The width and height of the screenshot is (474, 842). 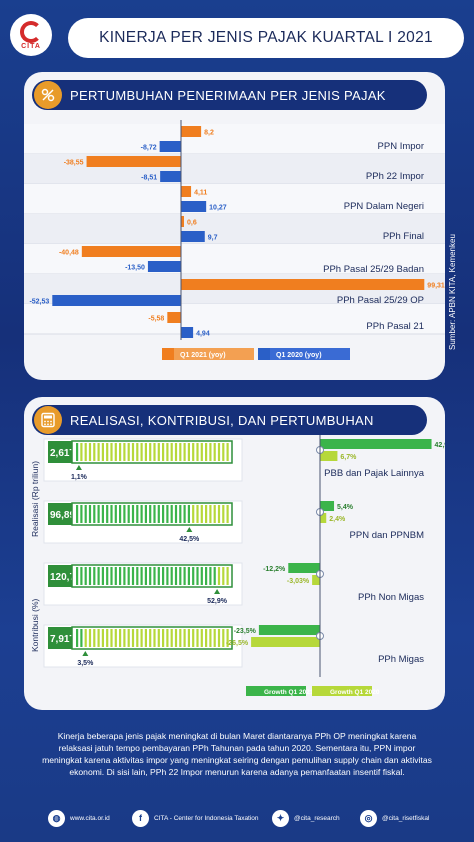 I want to click on growth-label: 5,4%, so click(x=345, y=507).